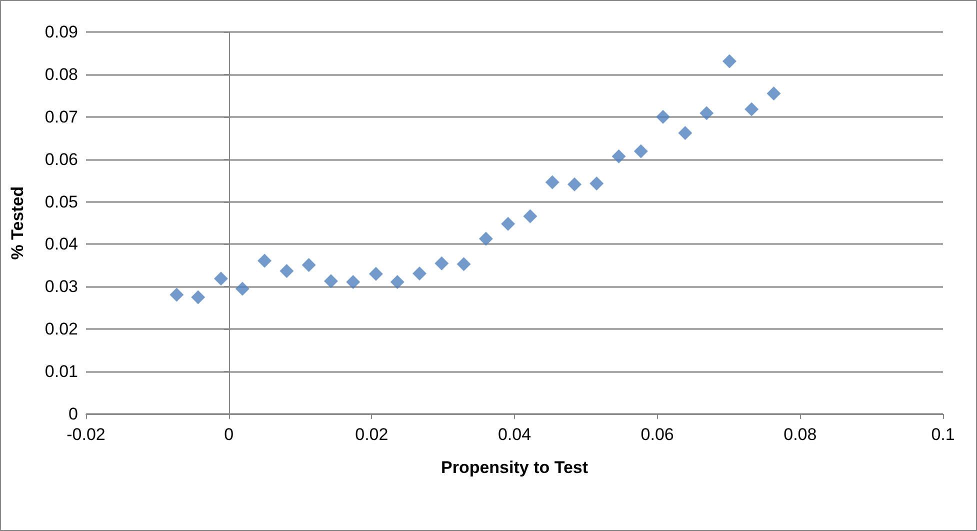 Image resolution: width=977 pixels, height=531 pixels. Describe the element at coordinates (61, 32) in the screenshot. I see `y-tick-label: 0.09` at that location.